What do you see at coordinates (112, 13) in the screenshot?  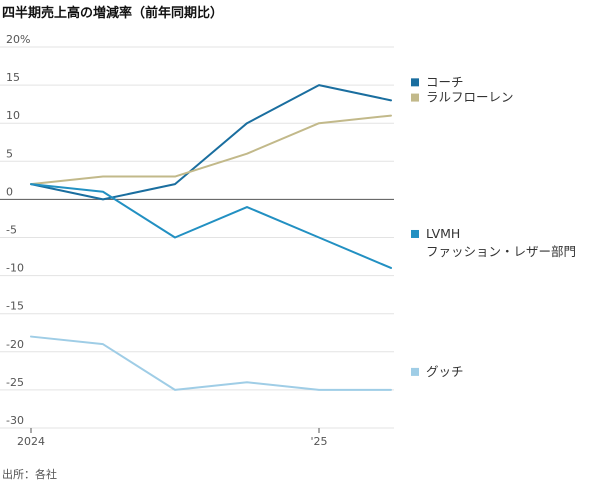 I see `chart-title: 四半期売上高の増減率（前年同期比）` at bounding box center [112, 13].